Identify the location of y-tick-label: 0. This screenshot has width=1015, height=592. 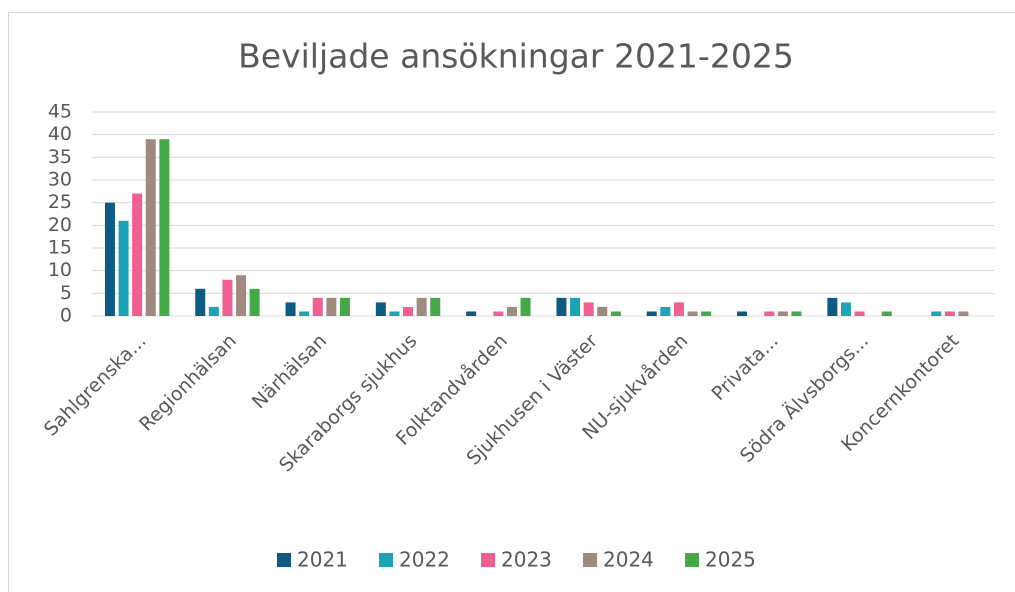
(66, 316).